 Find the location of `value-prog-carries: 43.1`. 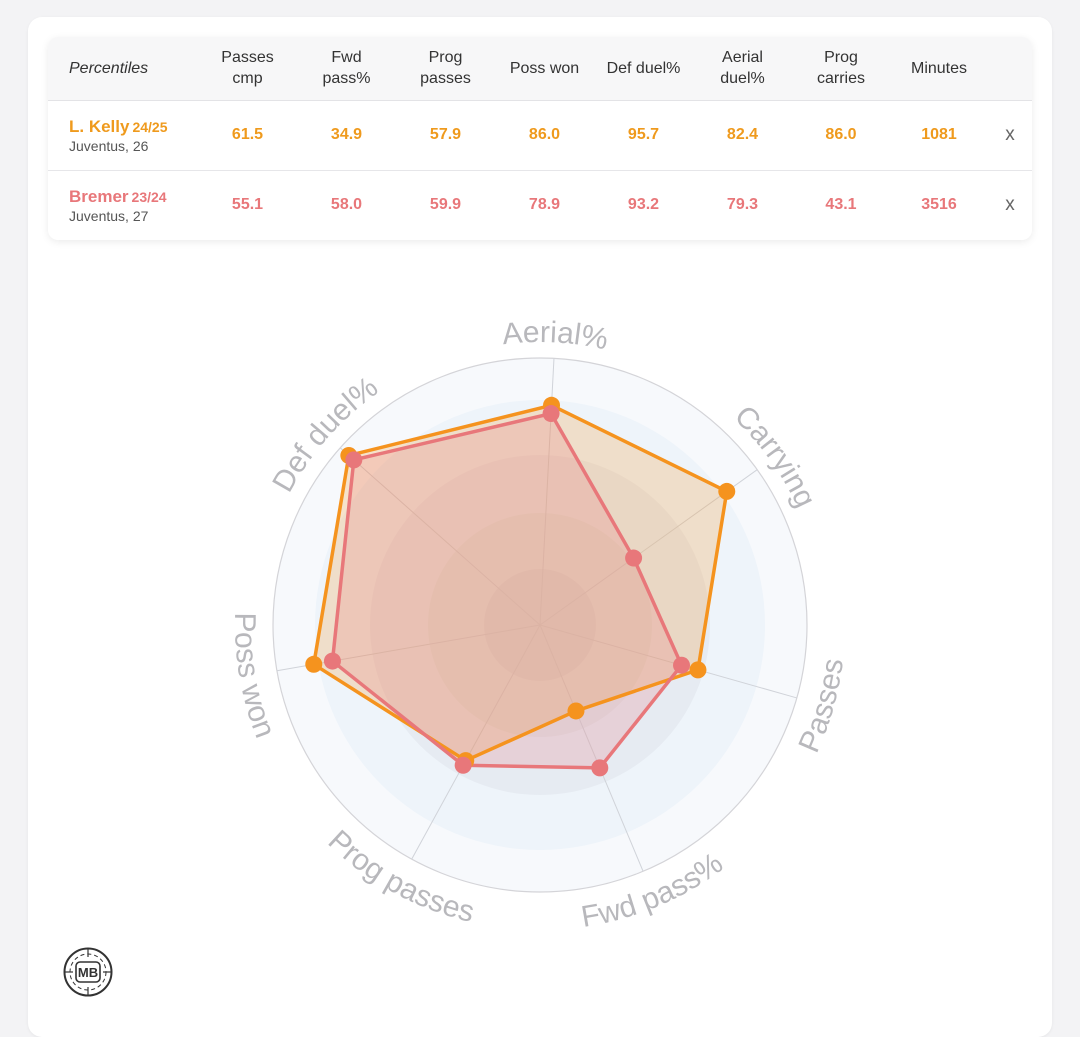

value-prog-carries: 43.1 is located at coordinates (841, 205).